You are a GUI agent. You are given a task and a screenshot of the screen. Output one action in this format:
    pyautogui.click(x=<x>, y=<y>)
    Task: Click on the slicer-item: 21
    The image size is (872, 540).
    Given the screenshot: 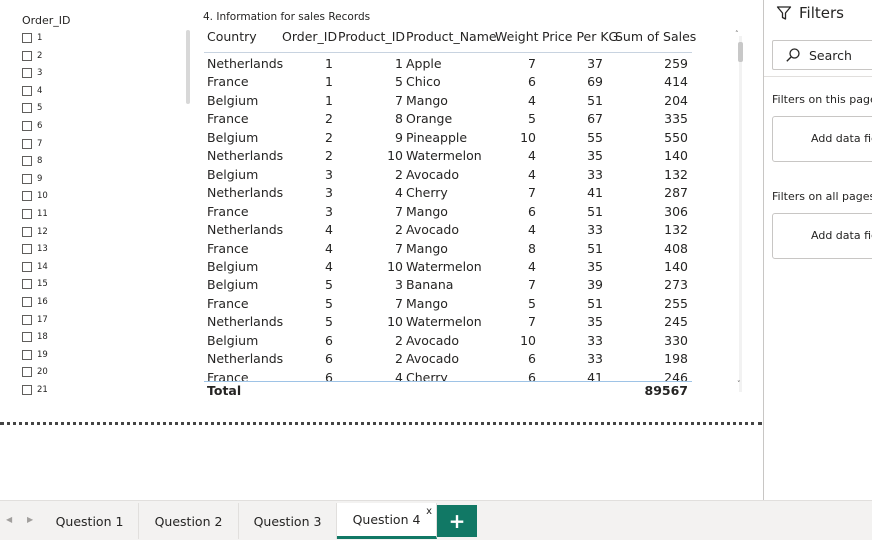 What is the action you would take?
    pyautogui.click(x=35, y=390)
    